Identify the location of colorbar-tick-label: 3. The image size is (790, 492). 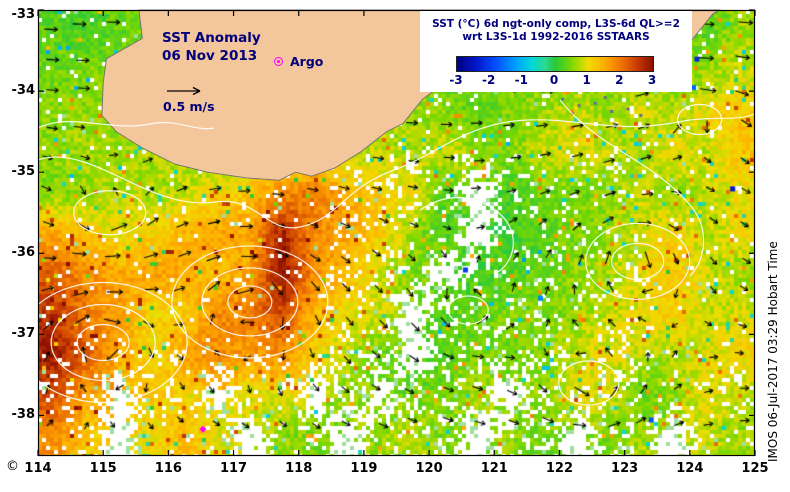
(652, 80).